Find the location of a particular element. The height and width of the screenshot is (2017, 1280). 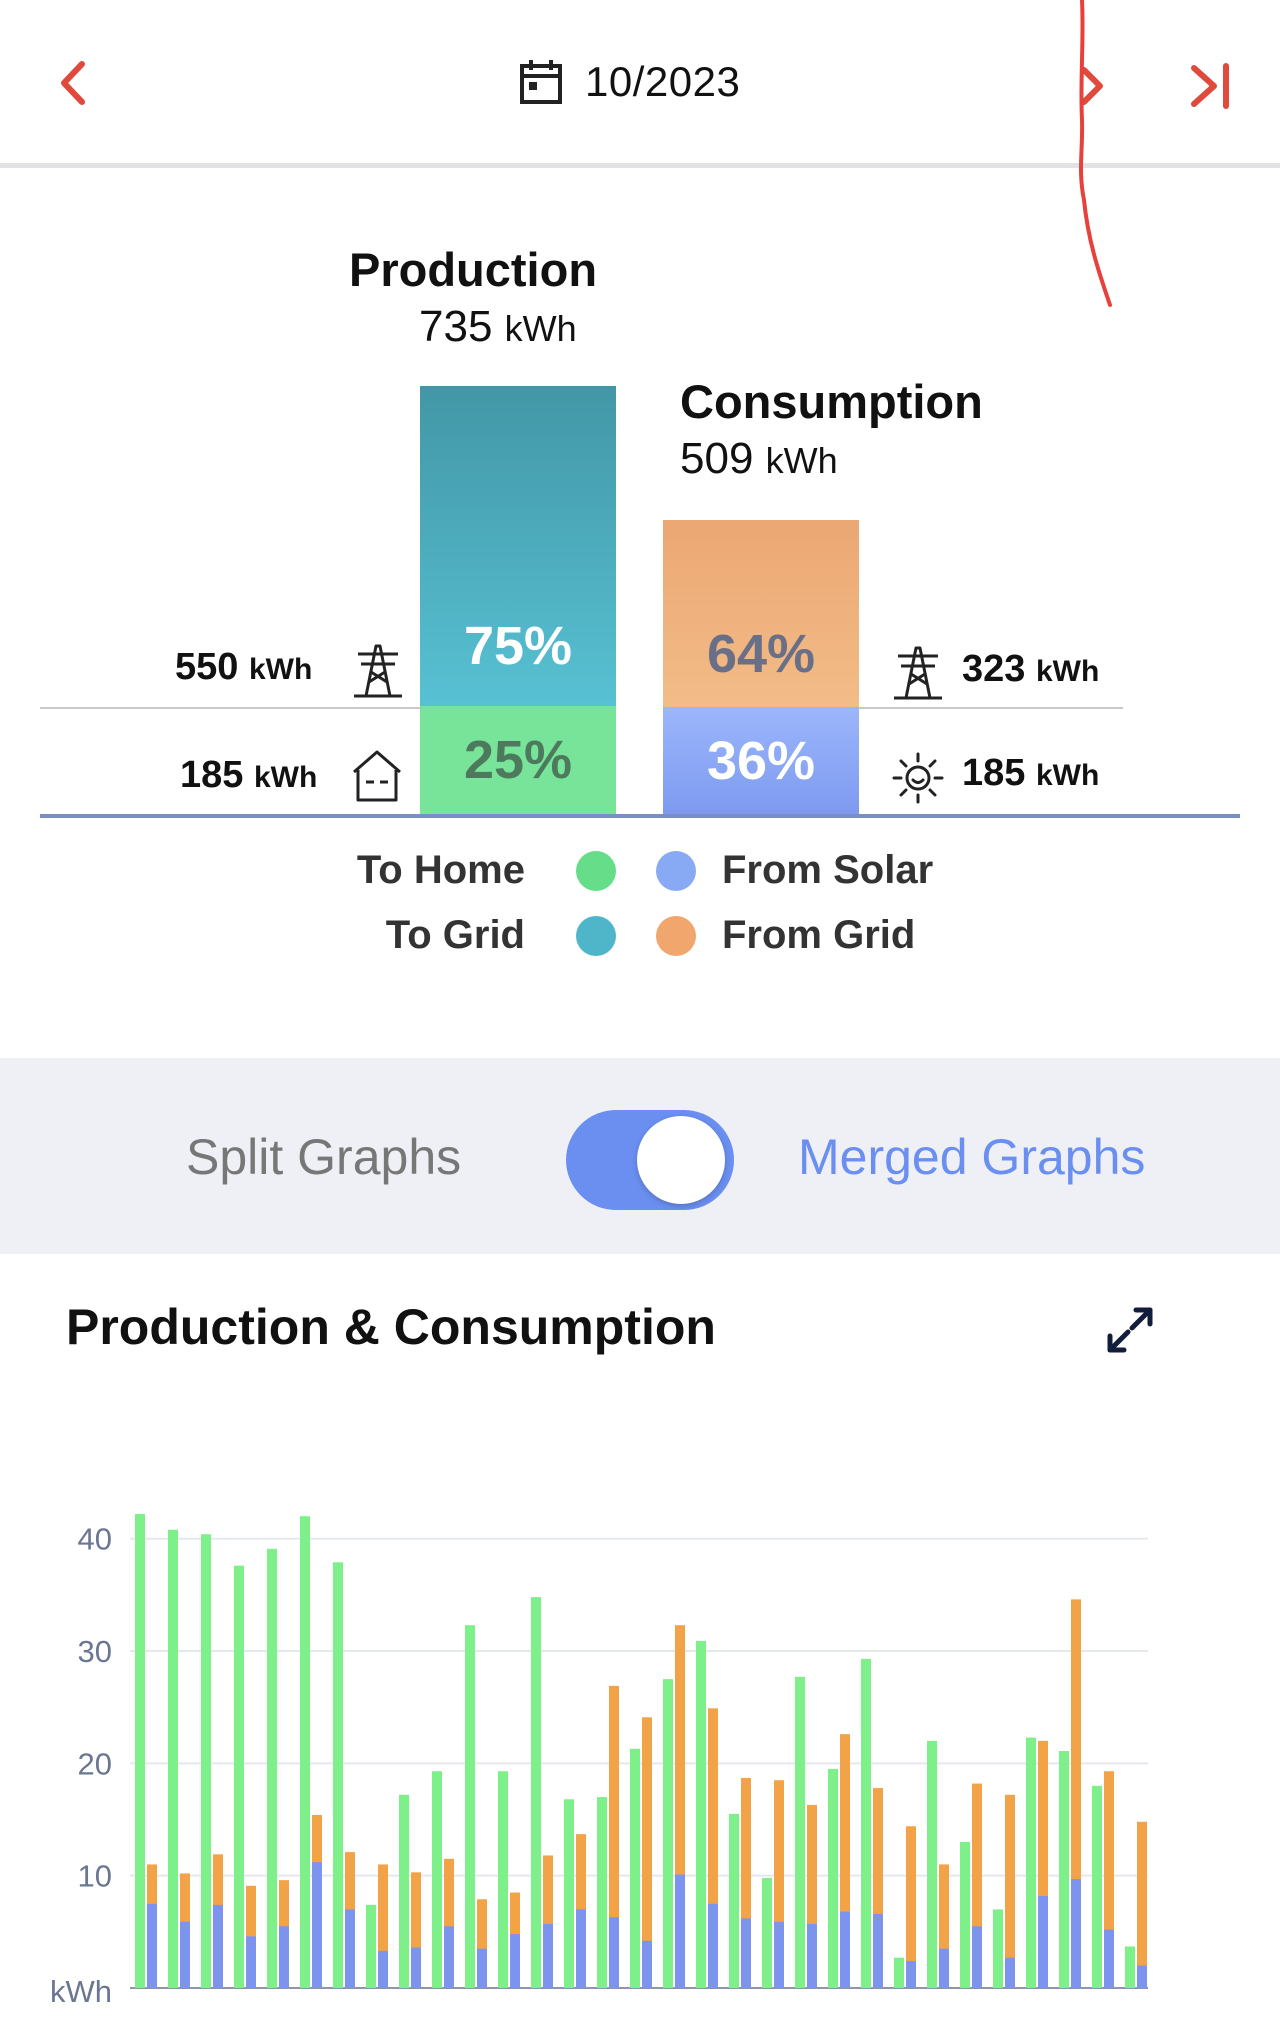

from-solar-amount: 185 kWh is located at coordinates (1030, 773).